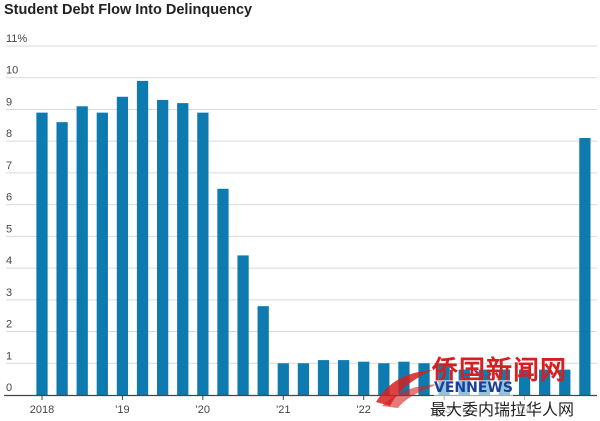 The image size is (600, 421). What do you see at coordinates (9, 229) in the screenshot?
I see `y-tick-label: 5` at bounding box center [9, 229].